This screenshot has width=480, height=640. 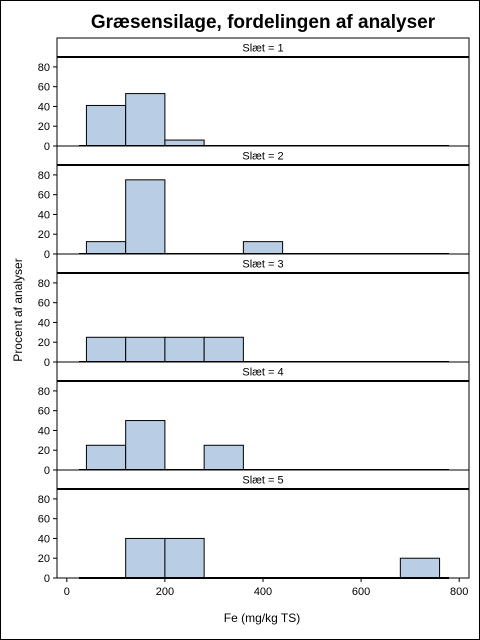 I want to click on x-tick-label: 600, so click(x=361, y=592).